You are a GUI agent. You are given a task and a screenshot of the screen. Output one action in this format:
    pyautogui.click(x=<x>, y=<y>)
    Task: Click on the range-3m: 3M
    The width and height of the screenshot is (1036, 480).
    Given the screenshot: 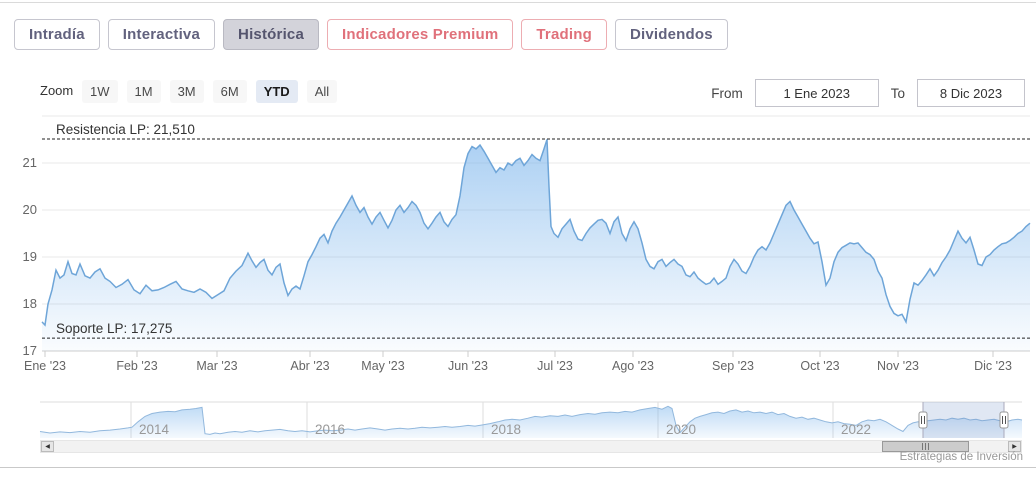 What is the action you would take?
    pyautogui.click(x=186, y=91)
    